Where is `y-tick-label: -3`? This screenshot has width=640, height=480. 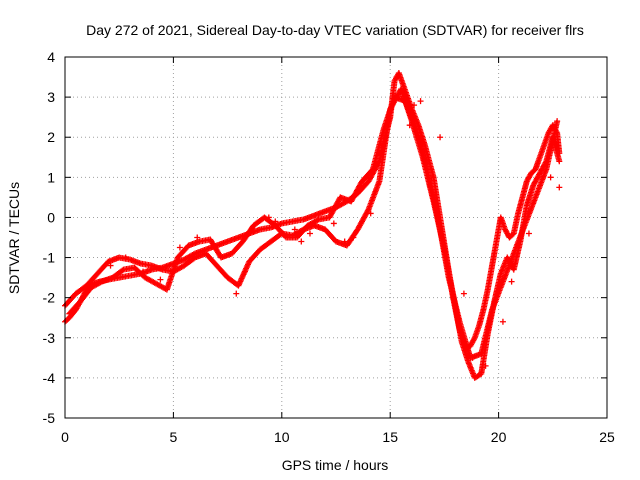
y-tick-label: -3 is located at coordinates (49, 338).